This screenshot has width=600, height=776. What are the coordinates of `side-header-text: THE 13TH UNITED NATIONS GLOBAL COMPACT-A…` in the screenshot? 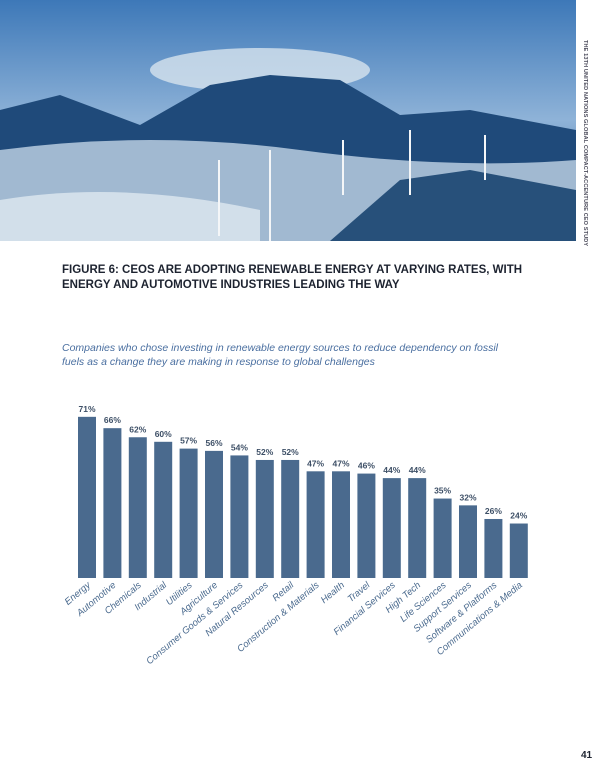 It's located at (585, 143).